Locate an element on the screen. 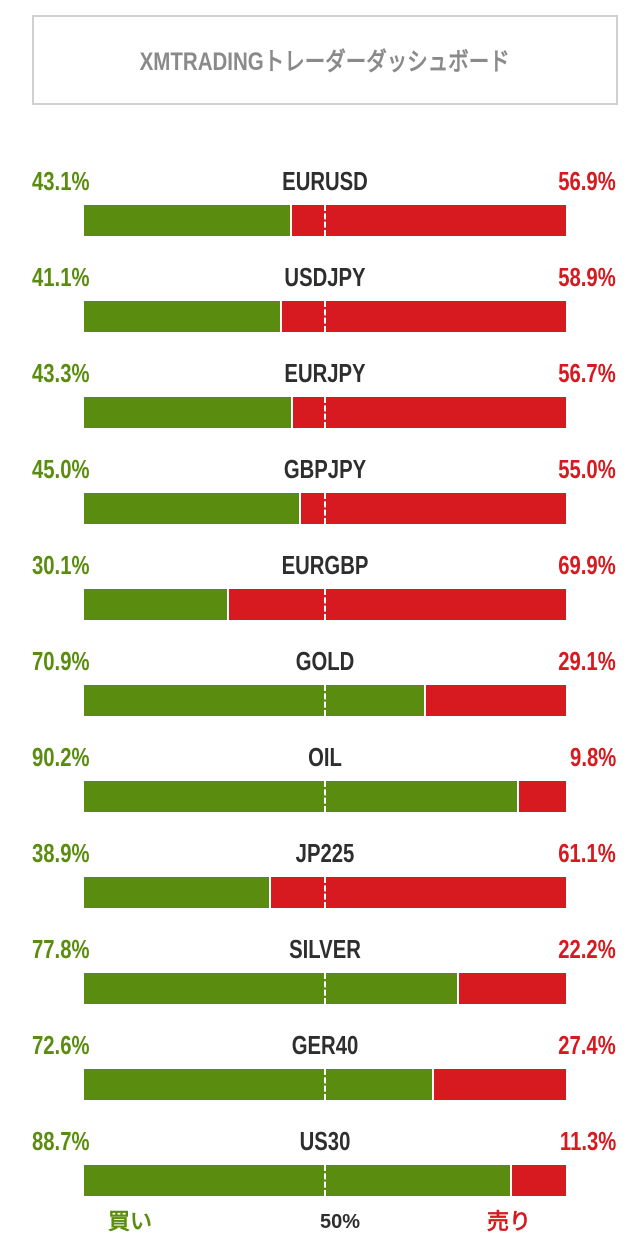 This screenshot has width=641, height=1245. symbol-label: USDJPY is located at coordinates (325, 277).